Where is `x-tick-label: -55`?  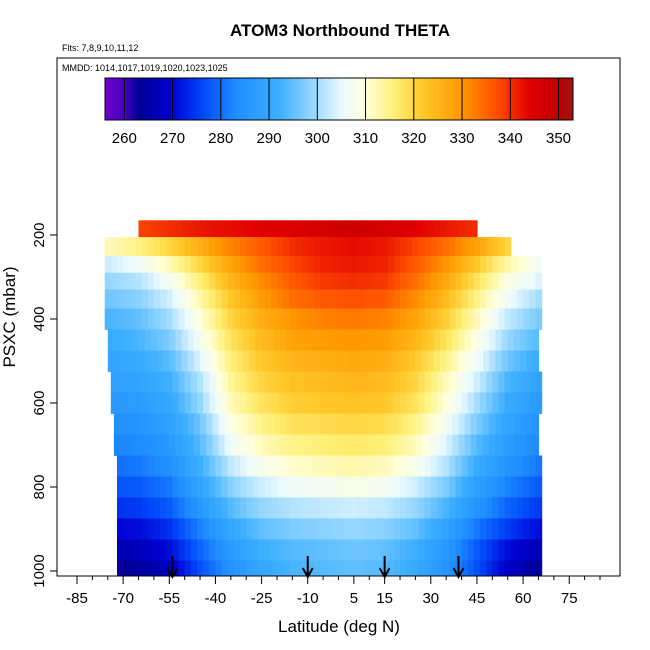 x-tick-label: -55 is located at coordinates (169, 598).